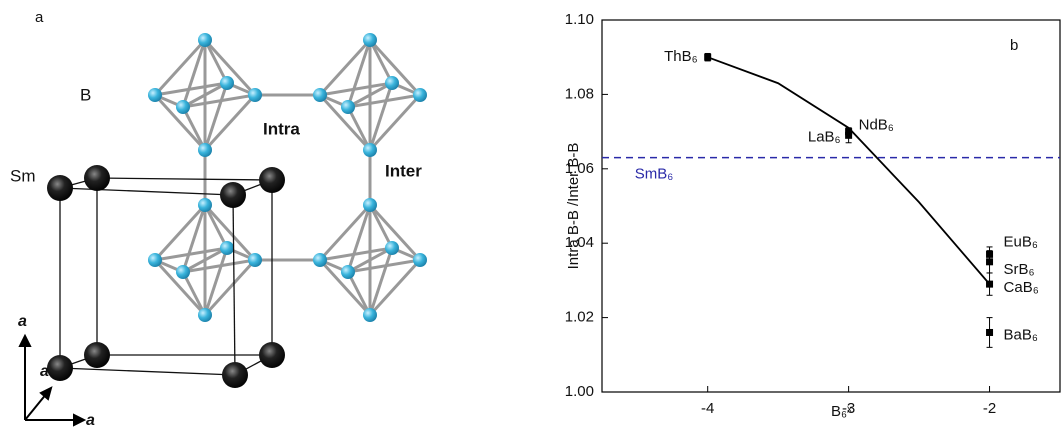 This screenshot has height=434, width=1063. I want to click on point-label: EuB₆, so click(1021, 241).